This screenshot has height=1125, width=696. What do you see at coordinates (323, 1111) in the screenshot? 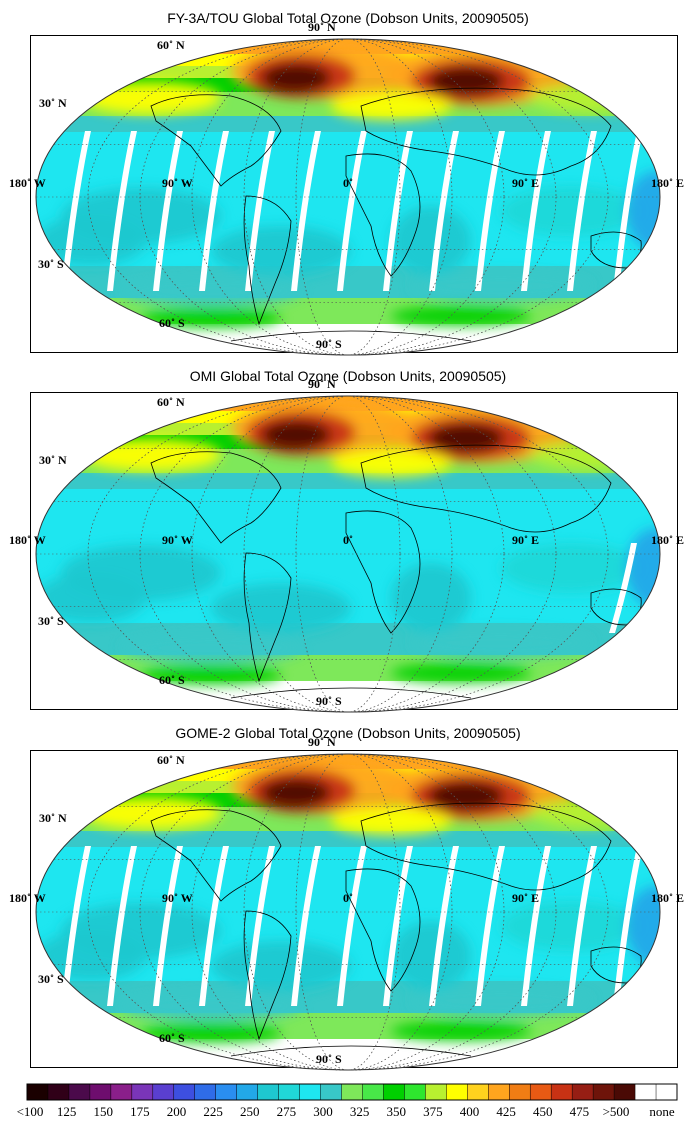
I see `colorbar-tick-label: 300` at bounding box center [323, 1111].